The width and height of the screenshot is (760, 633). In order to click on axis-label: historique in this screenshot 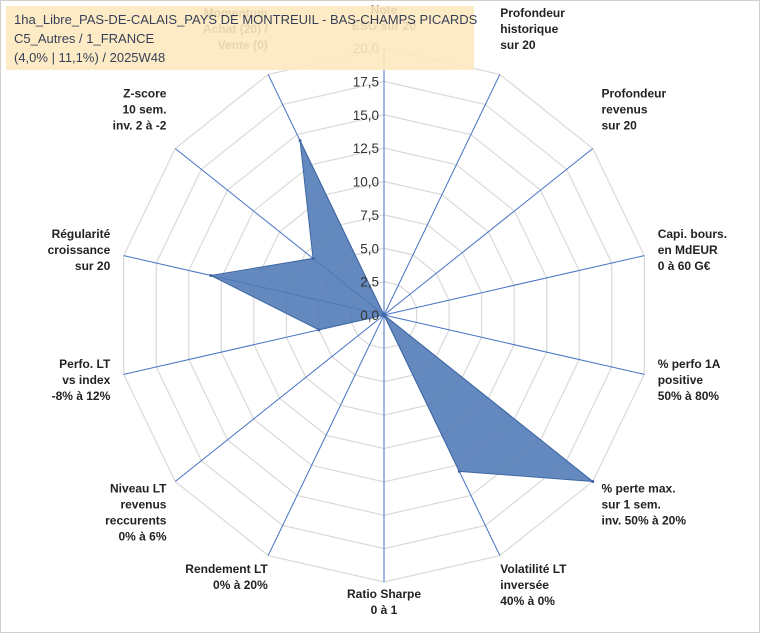, I will do `click(529, 29)`.